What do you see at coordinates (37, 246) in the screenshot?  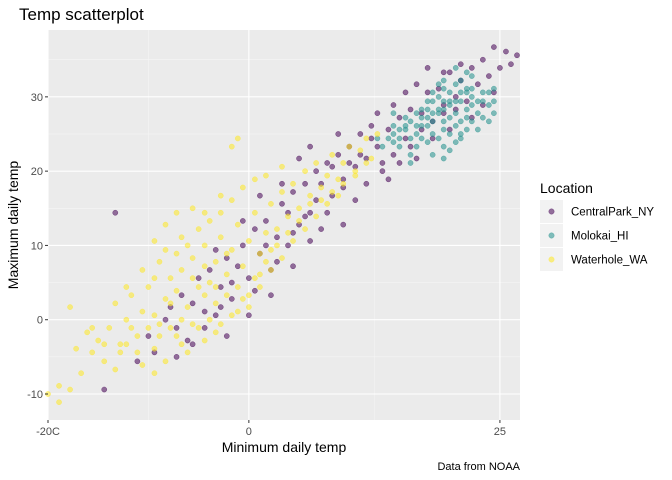 I see `y-tick-label: 10` at bounding box center [37, 246].